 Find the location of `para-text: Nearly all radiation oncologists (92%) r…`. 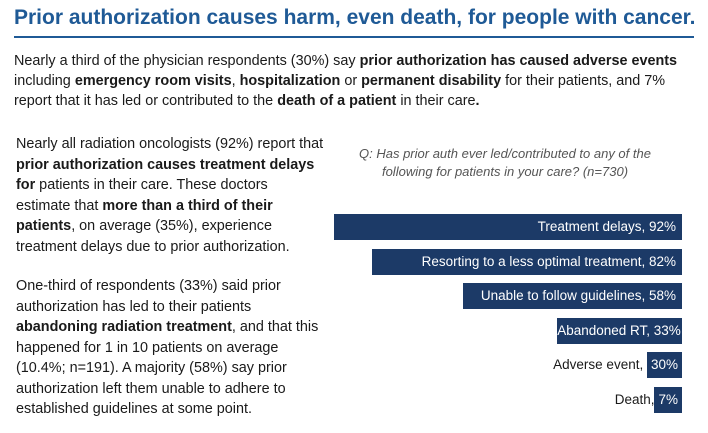

para-text: Nearly all radiation oncologists (92%) r… is located at coordinates (170, 144).